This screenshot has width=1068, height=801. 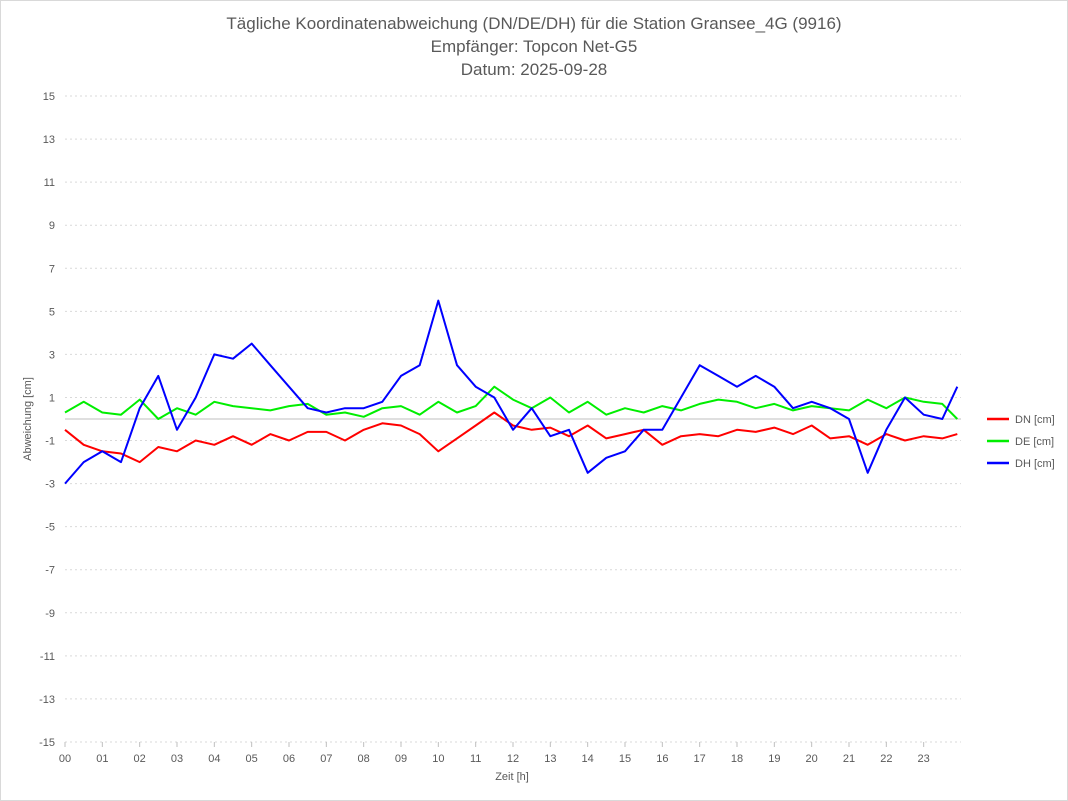 I want to click on y-tick-label: -1, so click(x=50, y=442).